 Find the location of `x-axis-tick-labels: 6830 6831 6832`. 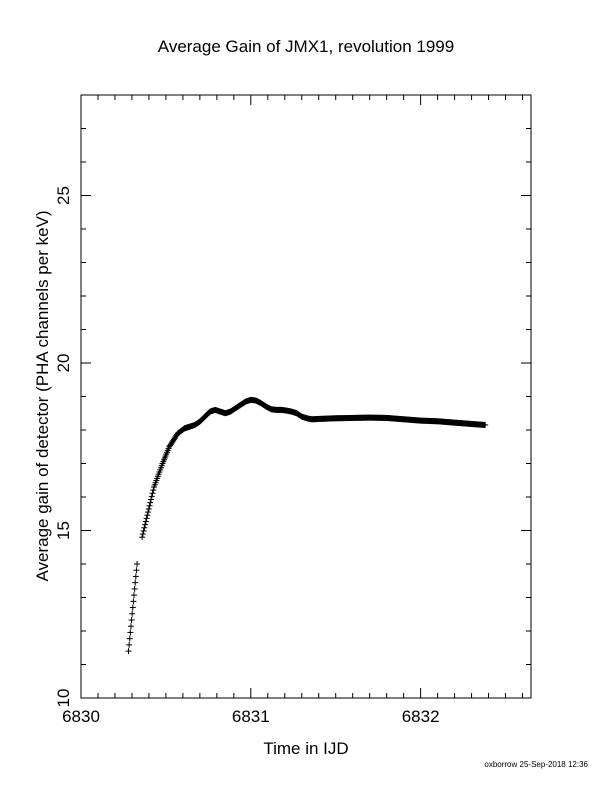

x-axis-tick-labels: 6830 6831 6832 is located at coordinates (250, 716).